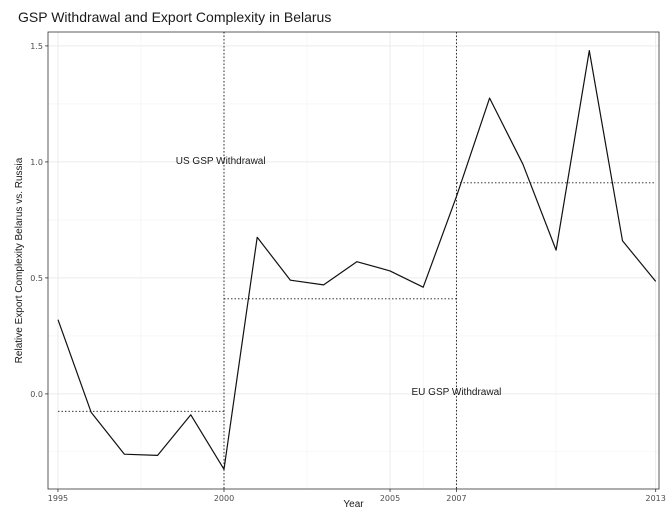 The width and height of the screenshot is (666, 514). I want to click on x-tick-label: 1995, so click(58, 498).